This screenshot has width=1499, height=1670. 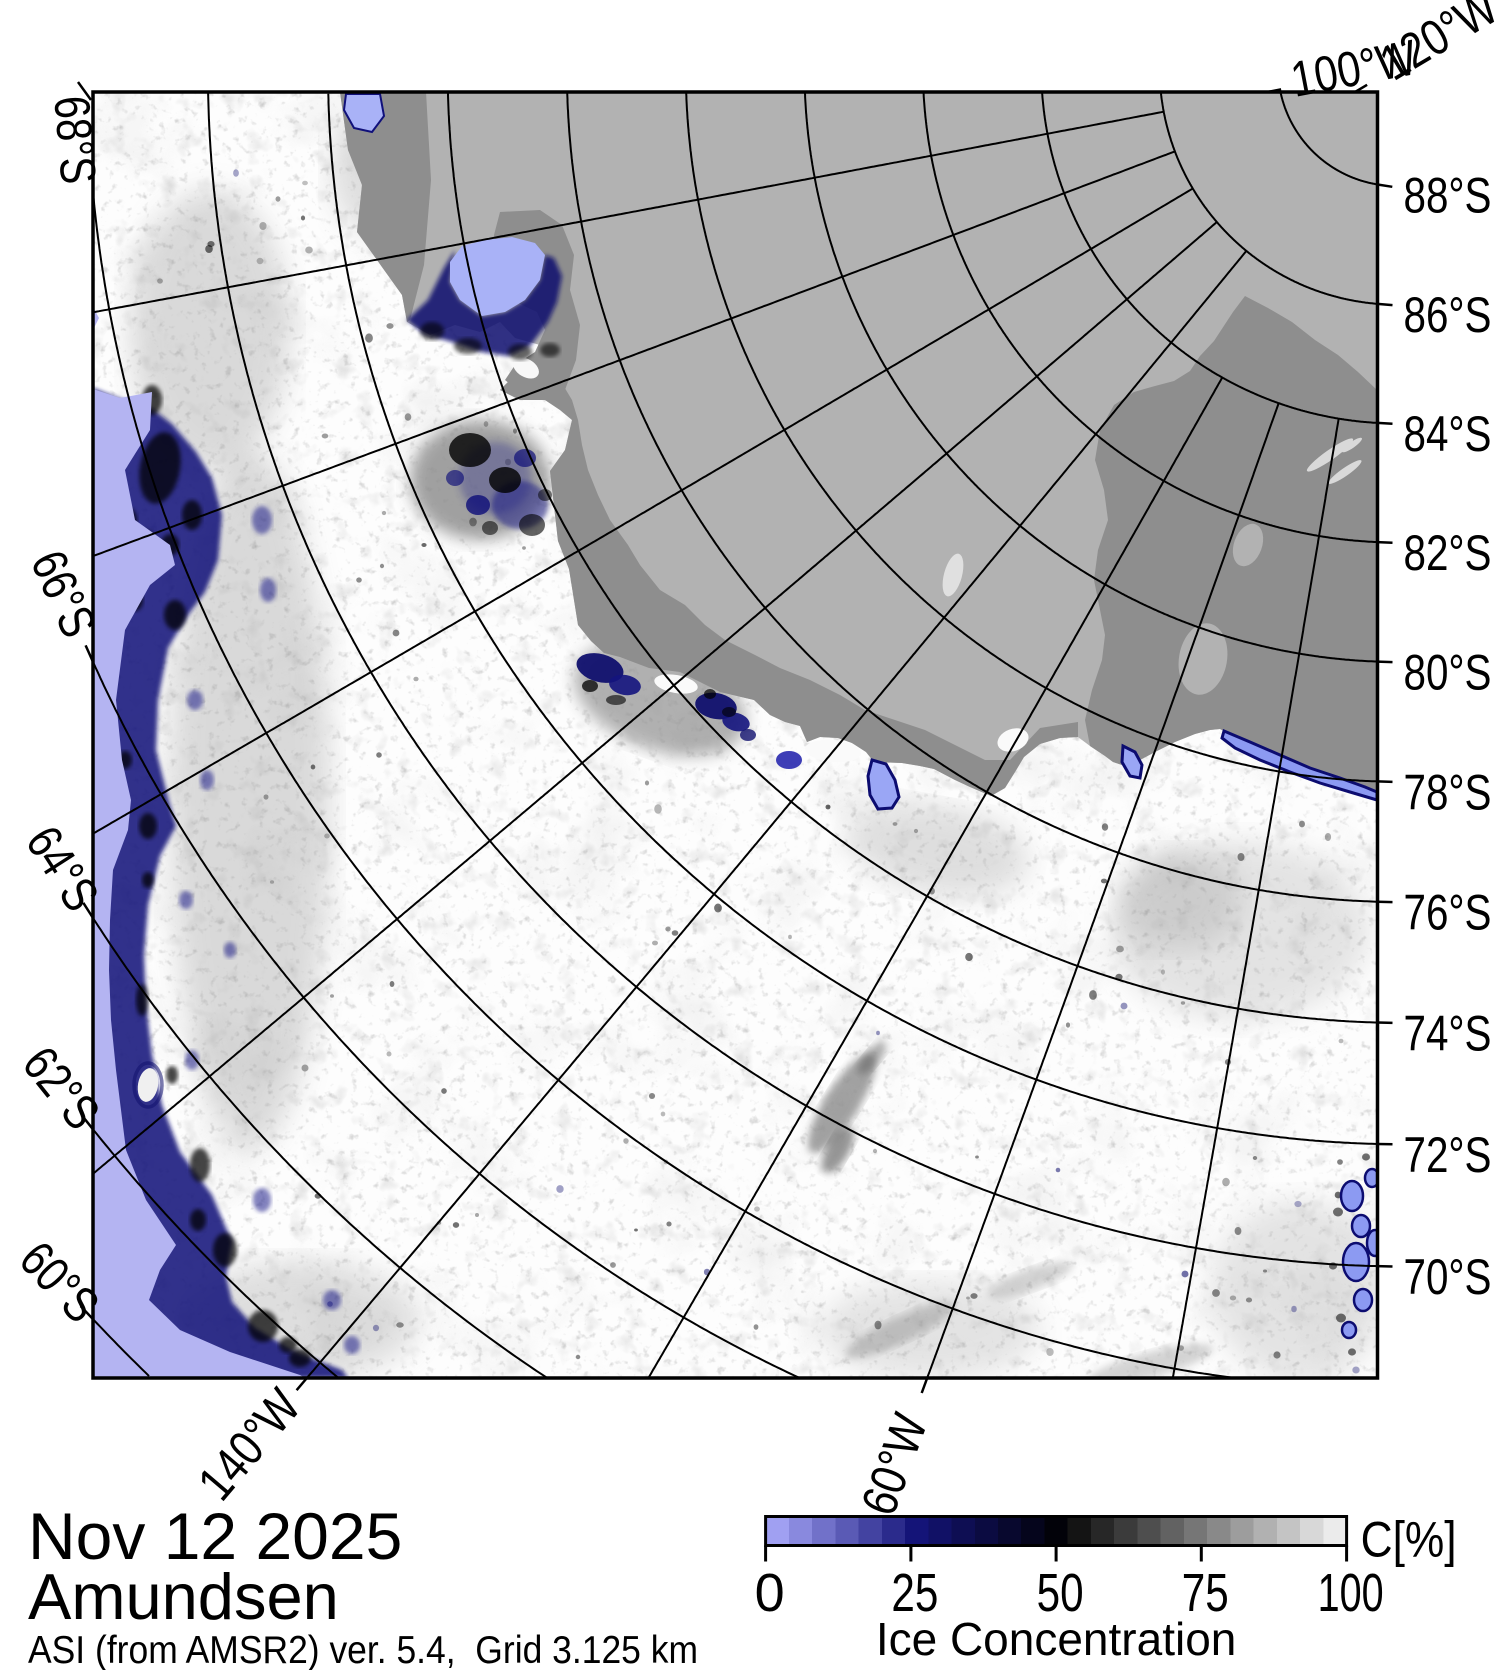 I want to click on svg-text: 68°S, so click(x=74, y=140).